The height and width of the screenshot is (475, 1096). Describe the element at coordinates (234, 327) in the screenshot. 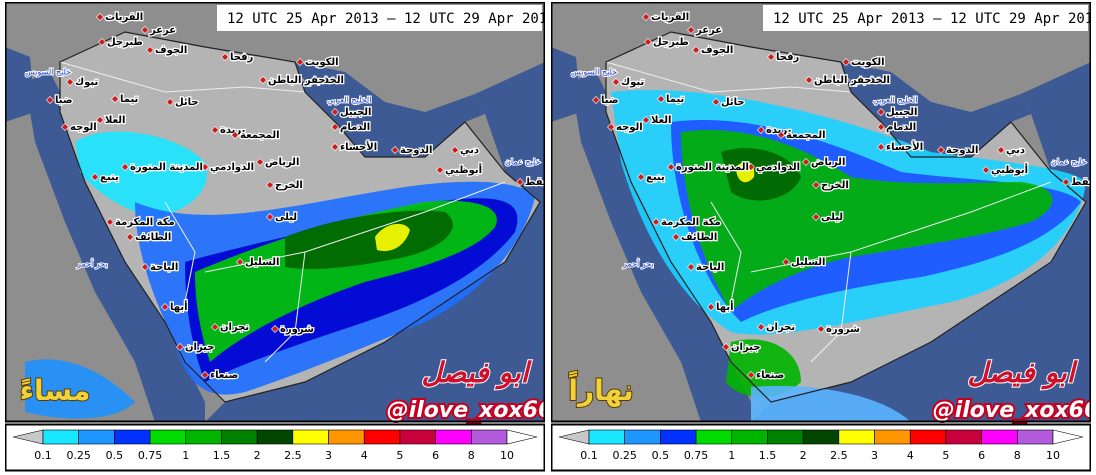

I see `city-label: نجران` at that location.